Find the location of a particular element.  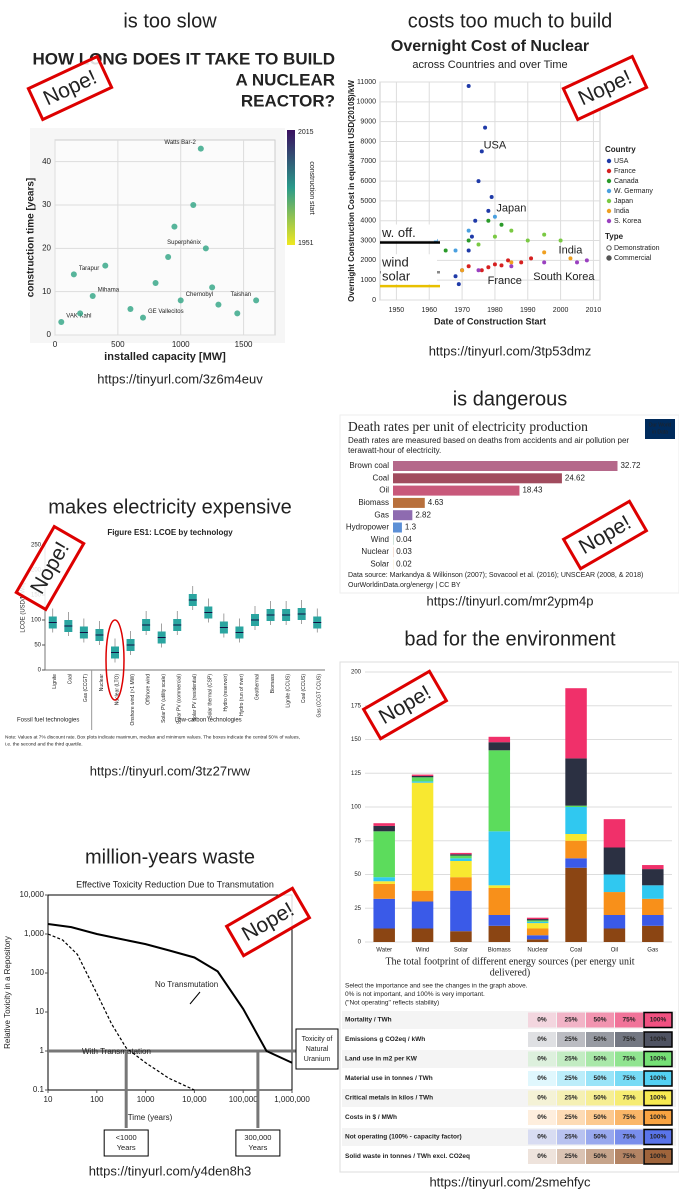

link: https://tinyurl.com/y4den8h3 is located at coordinates (170, 1170).